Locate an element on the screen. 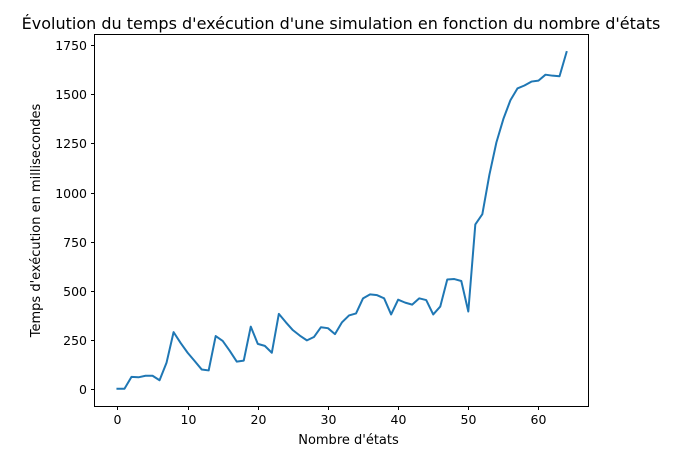  x-tick-label: 60 is located at coordinates (539, 419).